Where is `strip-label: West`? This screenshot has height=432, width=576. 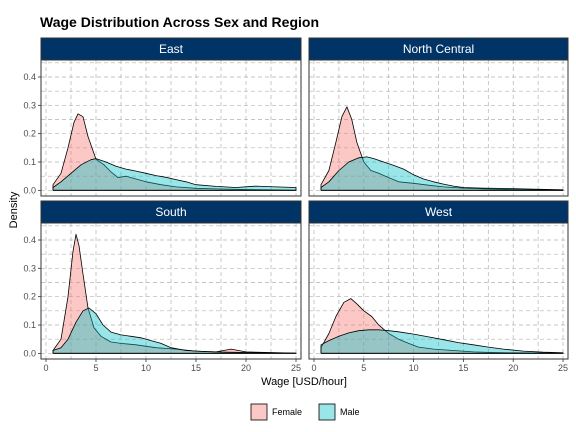 strip-label: West is located at coordinates (439, 212).